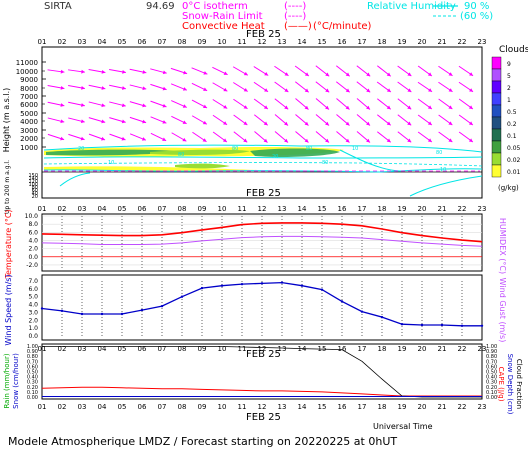  What do you see at coordinates (29, 89) in the screenshot?
I see `upper-ytick: 8000` at bounding box center [29, 89].